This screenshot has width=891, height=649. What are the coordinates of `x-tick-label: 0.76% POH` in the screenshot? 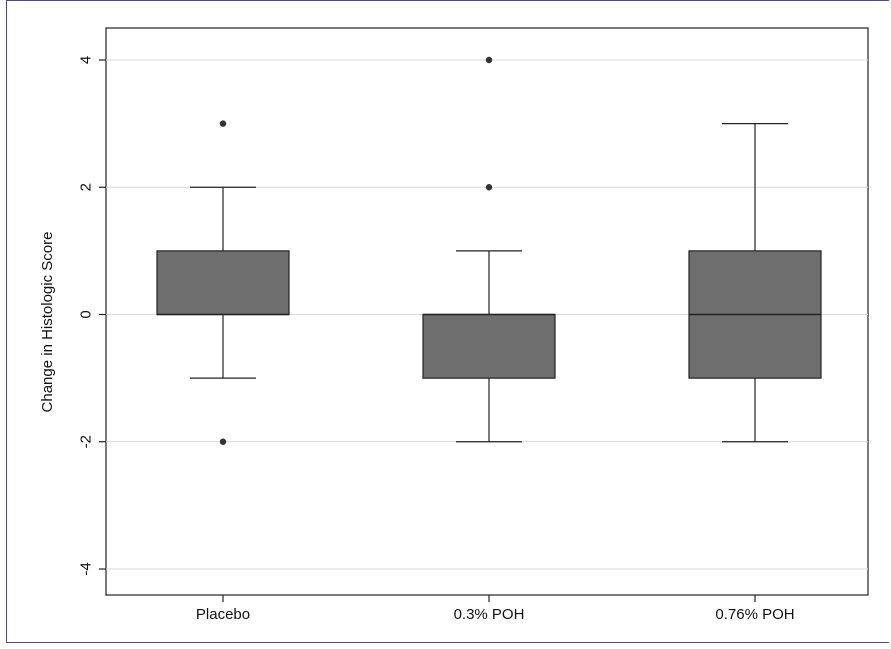 It's located at (754, 614).